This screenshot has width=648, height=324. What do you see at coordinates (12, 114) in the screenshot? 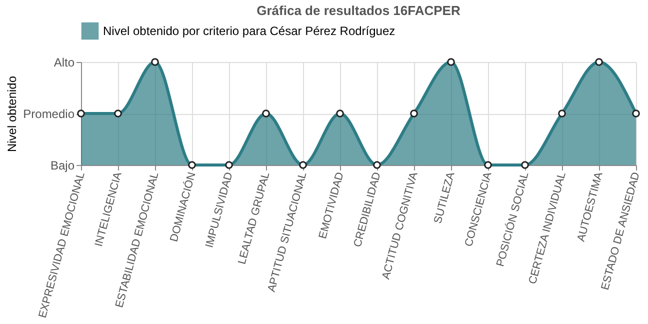
I see `y-axis-title: Nivel obtenido` at bounding box center [12, 114].